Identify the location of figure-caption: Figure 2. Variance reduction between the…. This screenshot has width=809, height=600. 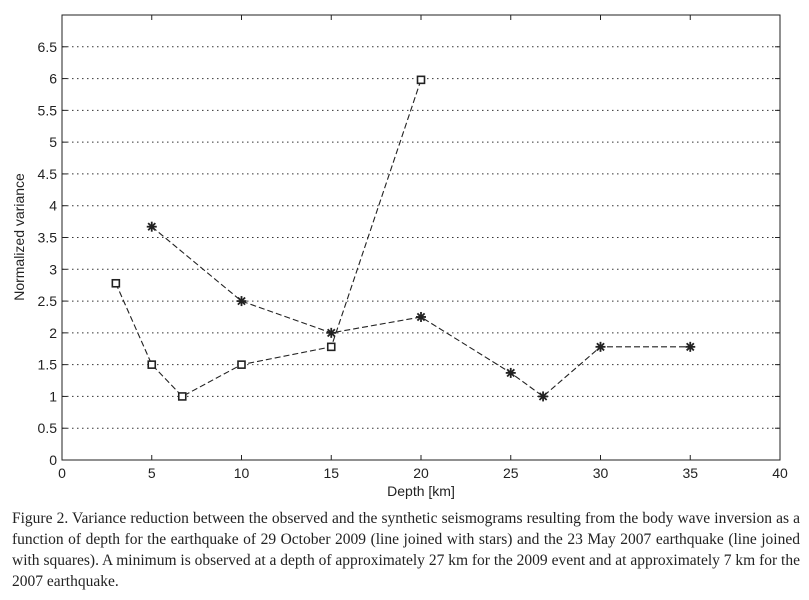
(406, 550).